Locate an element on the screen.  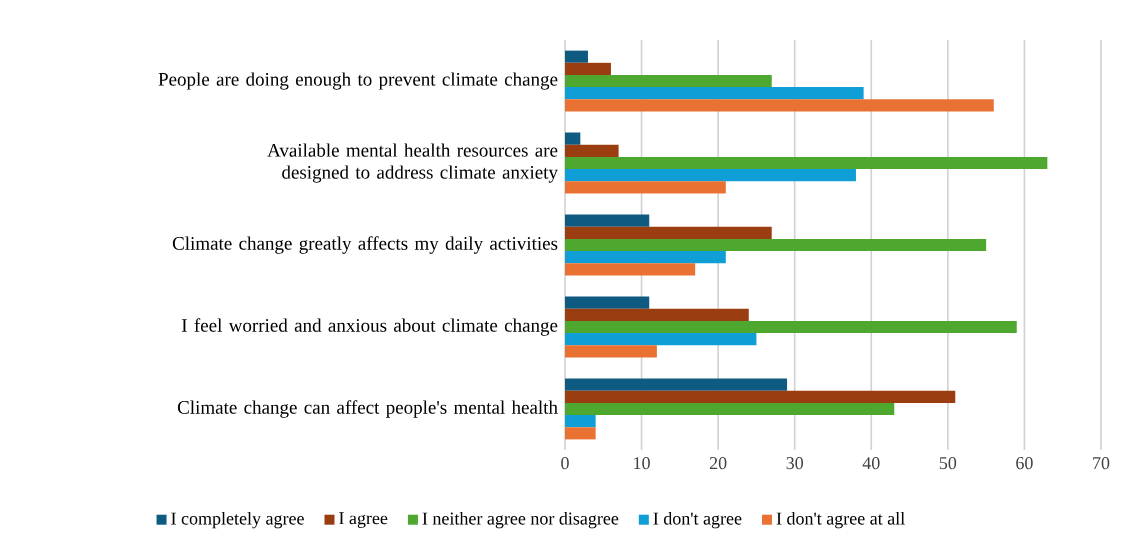
x-tick-label: 40 is located at coordinates (871, 463).